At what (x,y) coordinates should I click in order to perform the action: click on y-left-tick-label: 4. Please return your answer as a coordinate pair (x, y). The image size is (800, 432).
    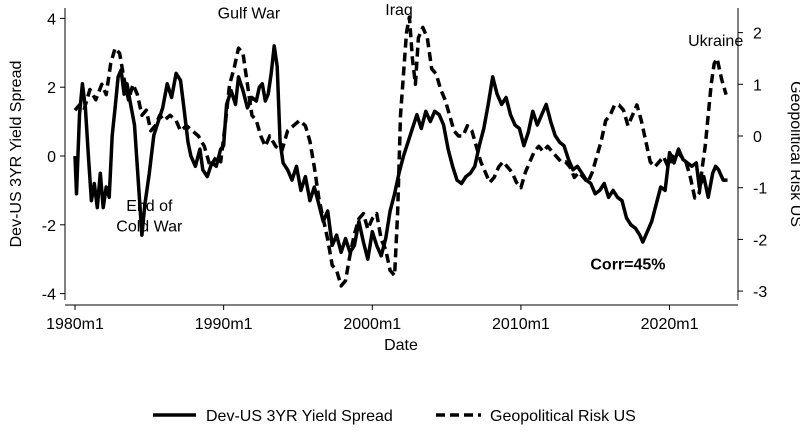
    Looking at the image, I should click on (51, 19).